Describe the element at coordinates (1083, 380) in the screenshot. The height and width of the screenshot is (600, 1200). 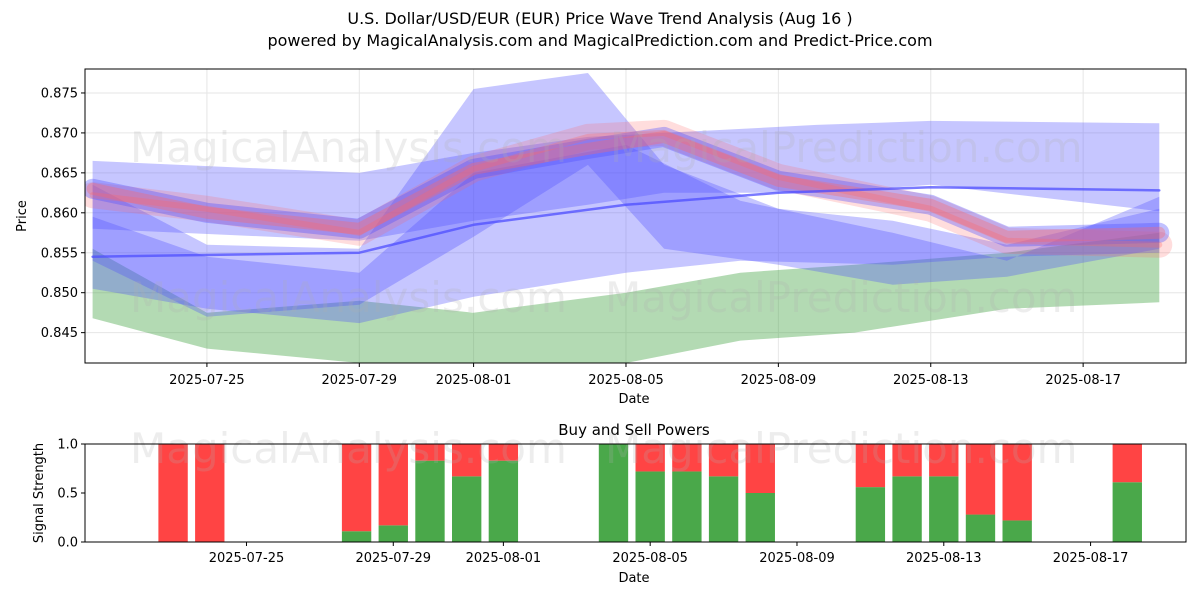
I see `top-x-tick-label: 2025-08-17` at that location.